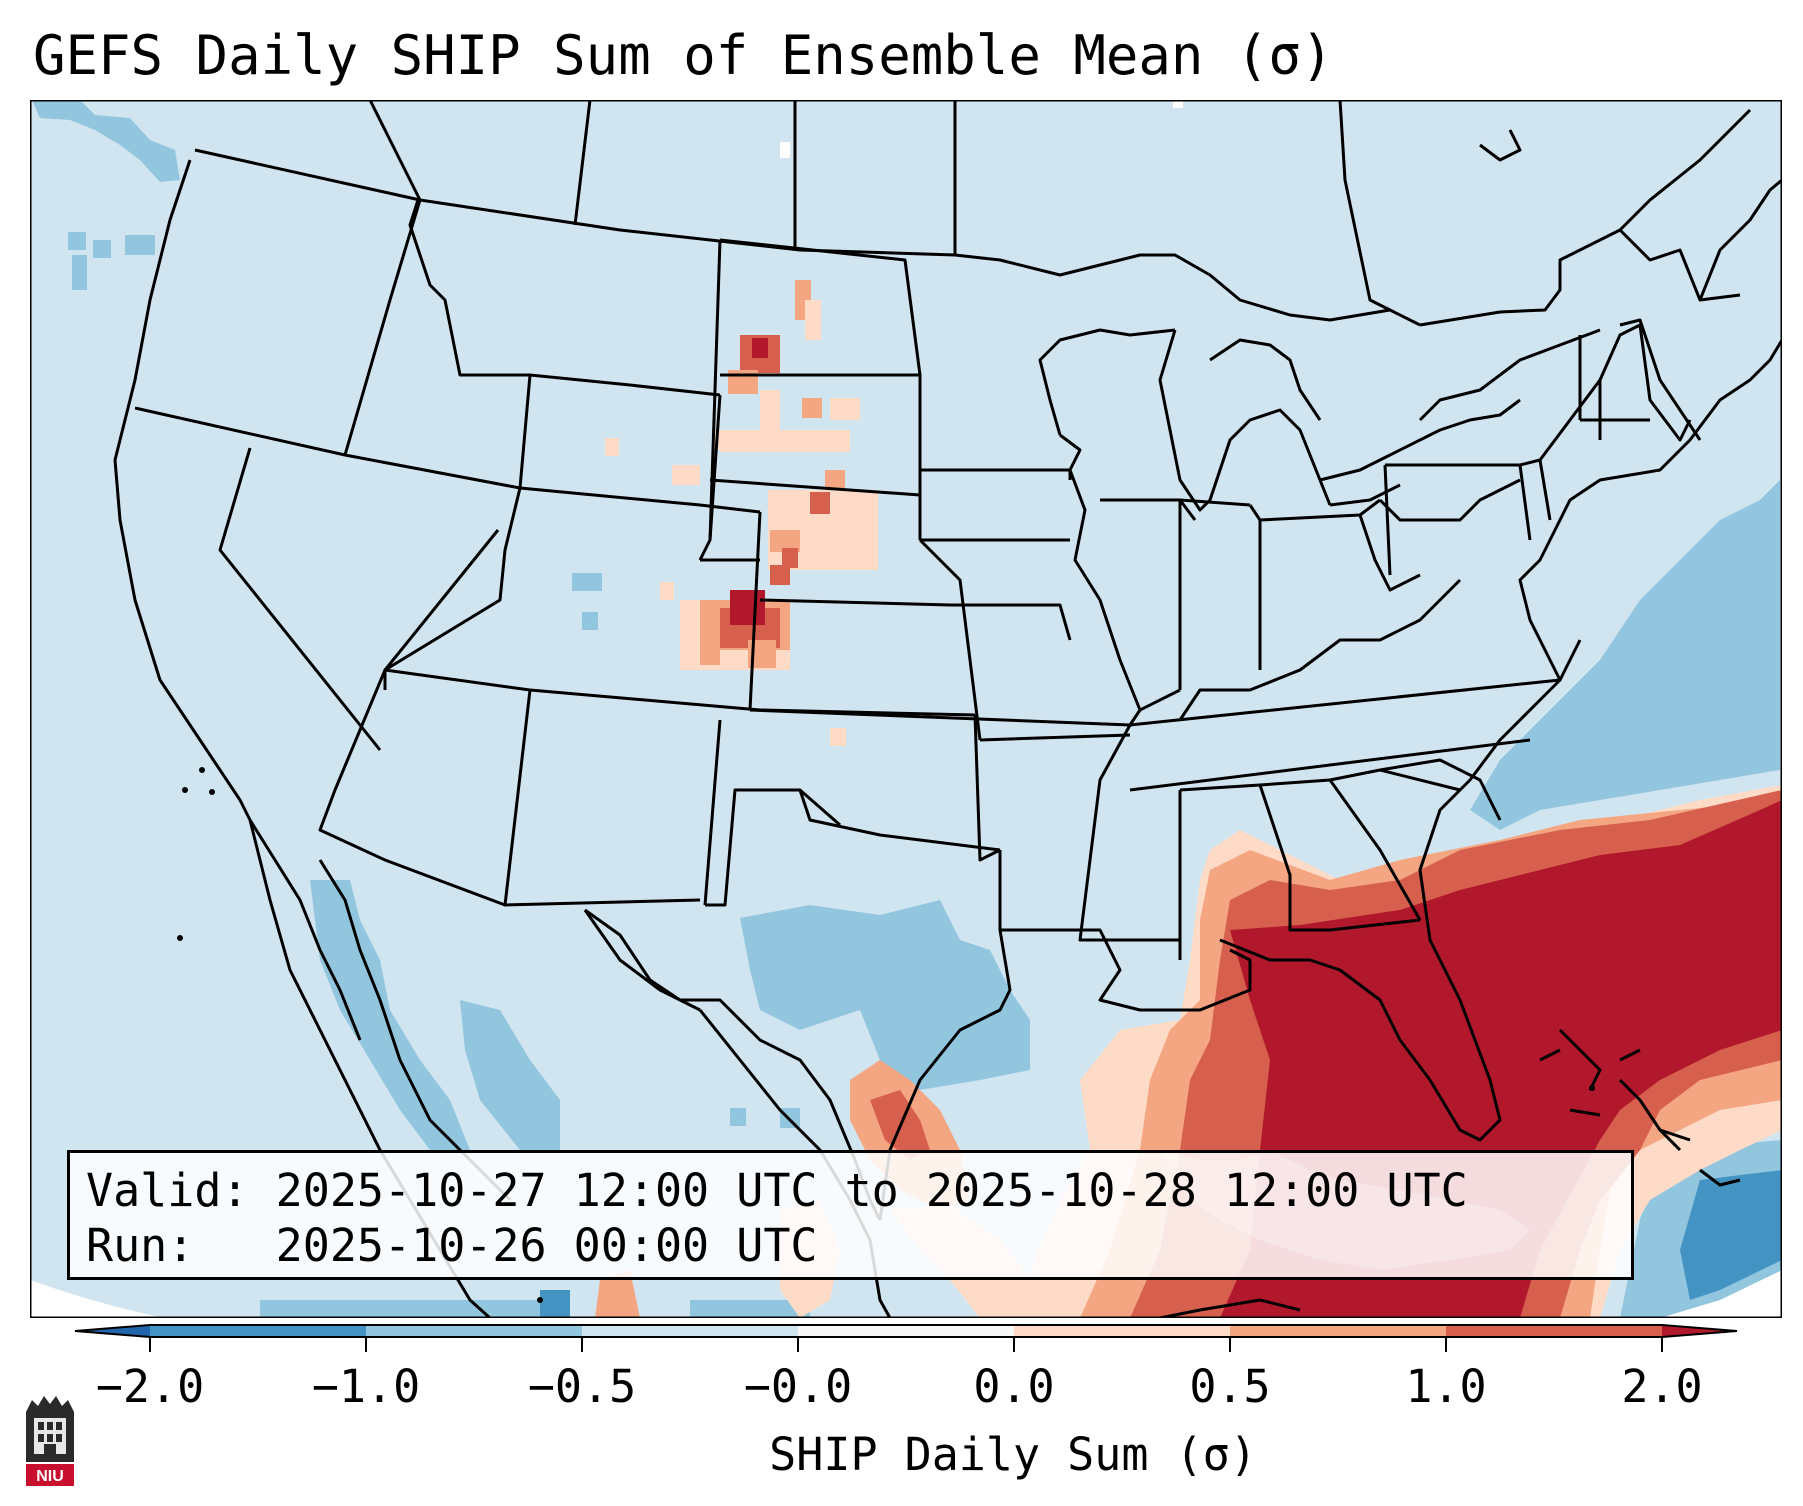 Image resolution: width=1803 pixels, height=1506 pixels. What do you see at coordinates (858, 1245) in the screenshot?
I see `run-row: Run: 2025-10-26 00:00 UTC` at bounding box center [858, 1245].